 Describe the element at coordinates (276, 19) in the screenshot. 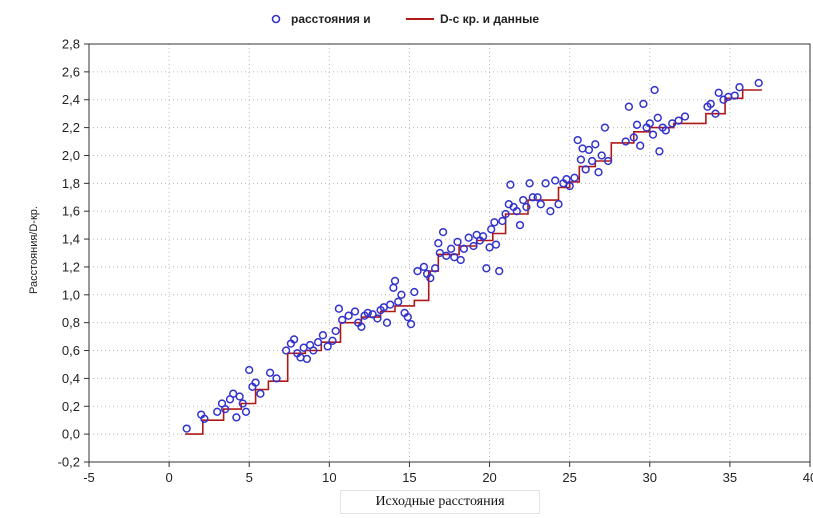

I see `legend-marker-points` at that location.